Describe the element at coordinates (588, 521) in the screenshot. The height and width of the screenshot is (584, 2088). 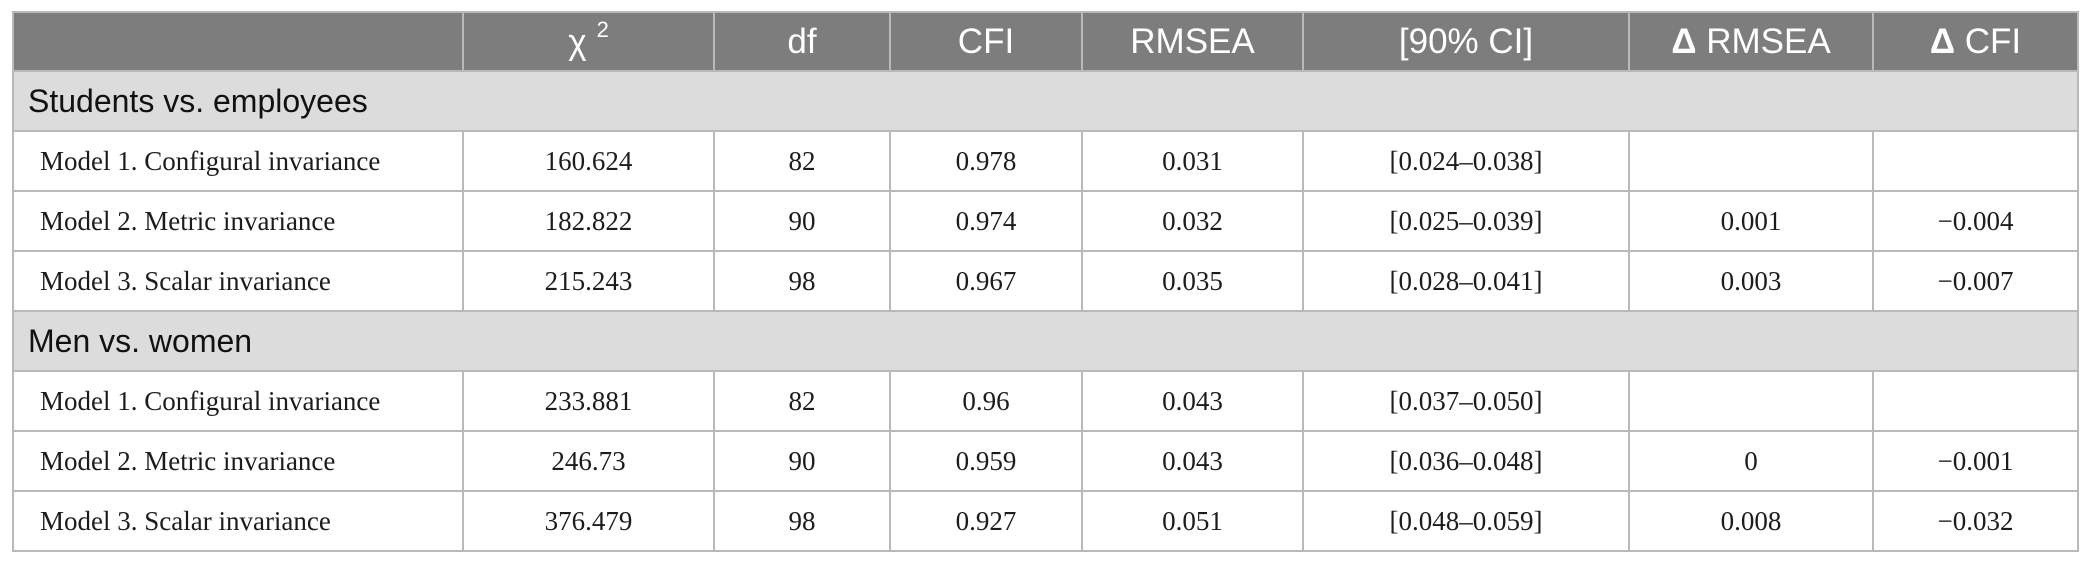
I see `chi2-value: 376.479` at that location.